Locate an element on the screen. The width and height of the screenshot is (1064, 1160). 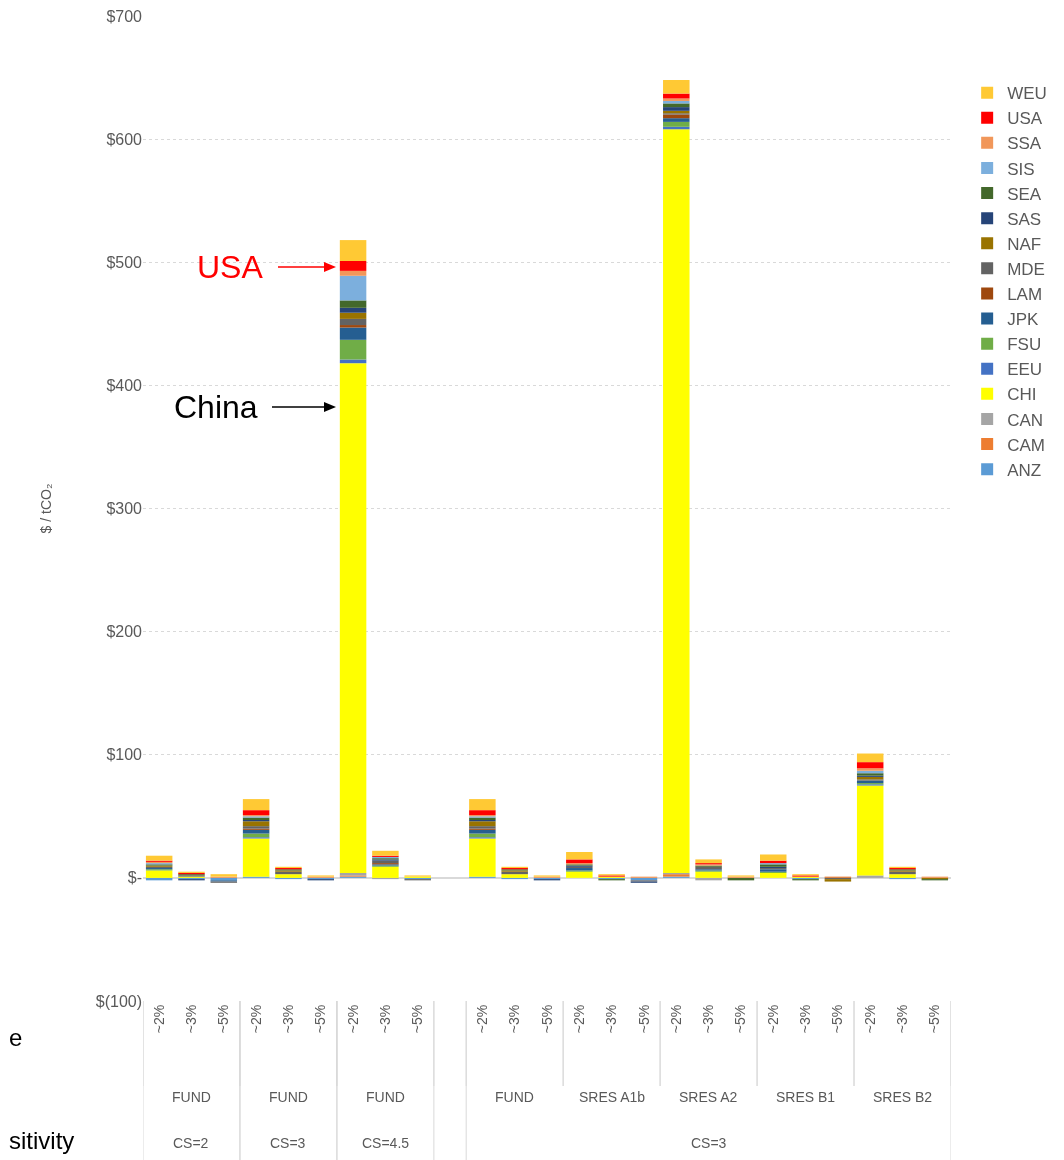
annotation: China is located at coordinates (216, 407).